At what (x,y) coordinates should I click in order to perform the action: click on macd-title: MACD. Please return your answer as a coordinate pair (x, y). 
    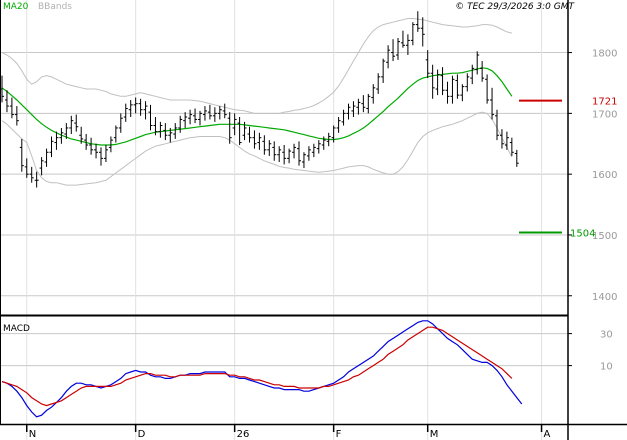
    Looking at the image, I should click on (16, 329).